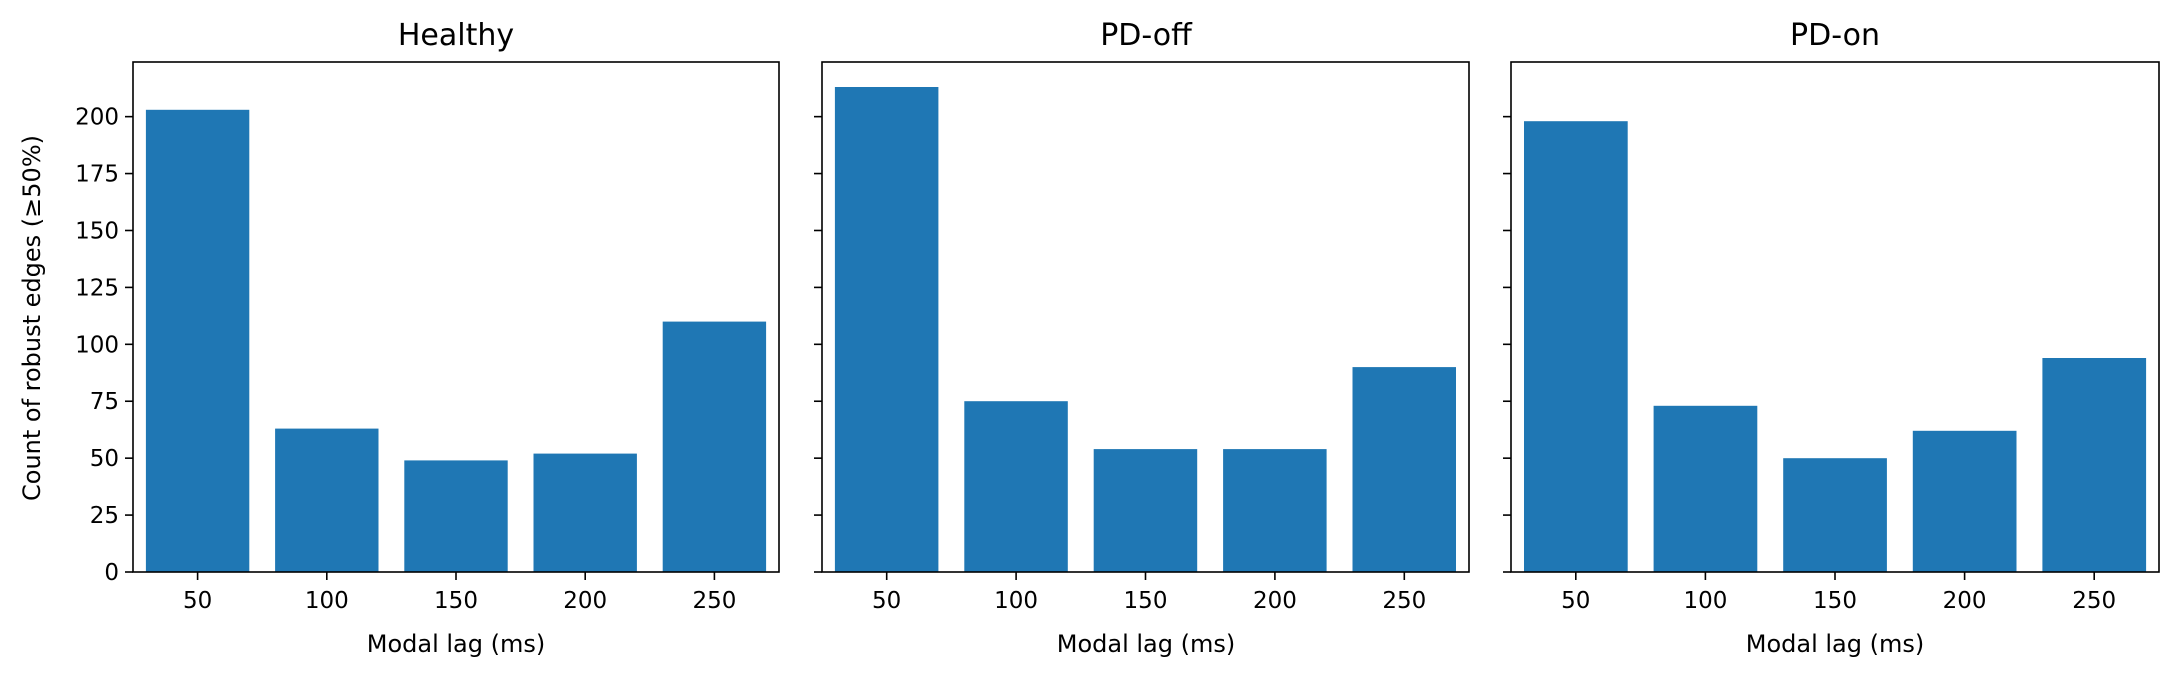 The height and width of the screenshot is (680, 2179). Describe the element at coordinates (104, 402) in the screenshot. I see `y-tick-label: 75` at that location.